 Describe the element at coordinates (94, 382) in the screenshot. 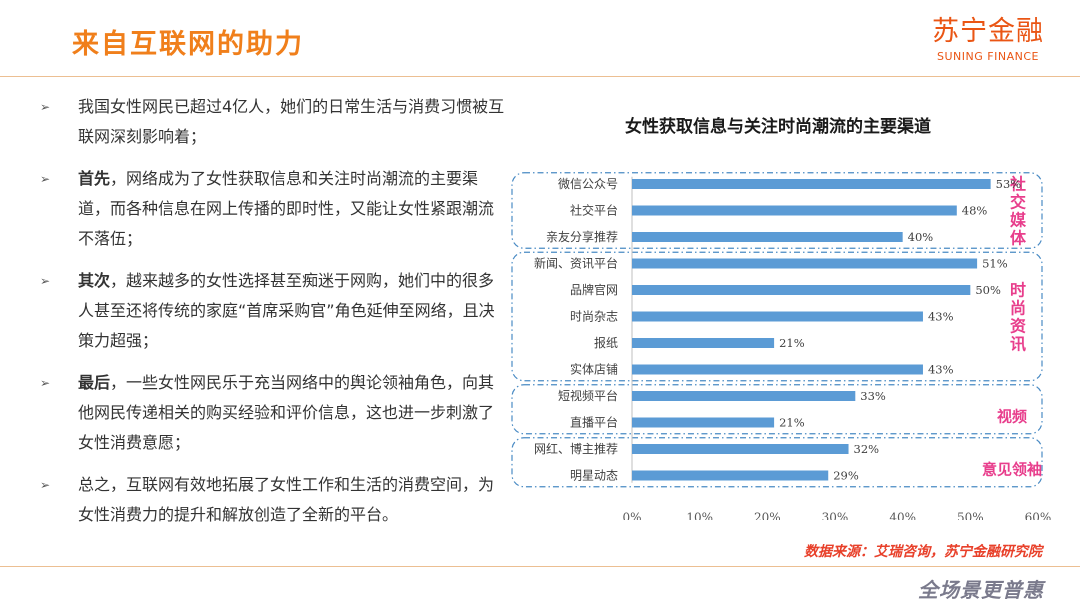

I see `bullet-lead: 最后` at that location.